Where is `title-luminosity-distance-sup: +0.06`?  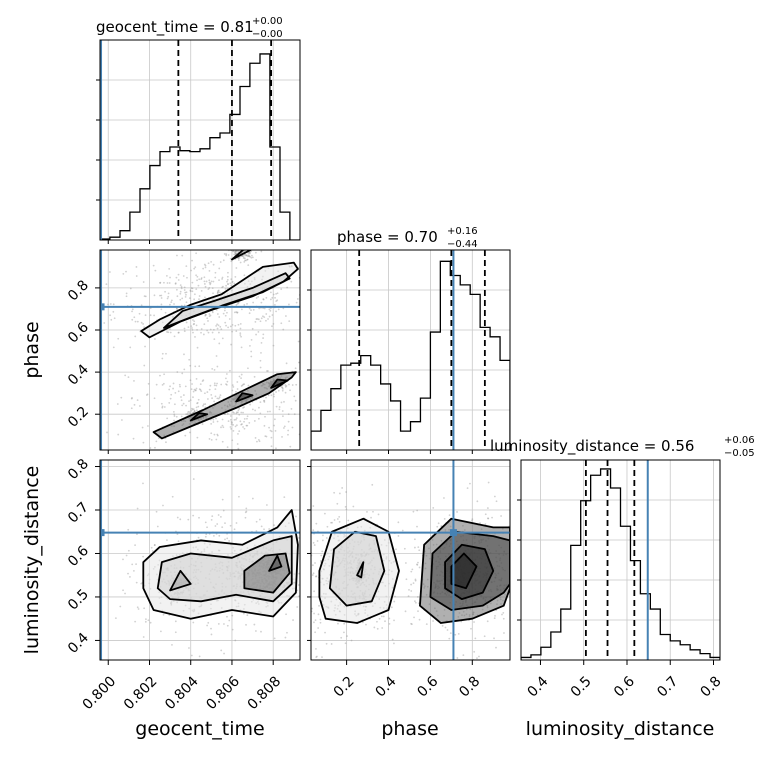
title-luminosity-distance-sup: +0.06 is located at coordinates (739, 440).